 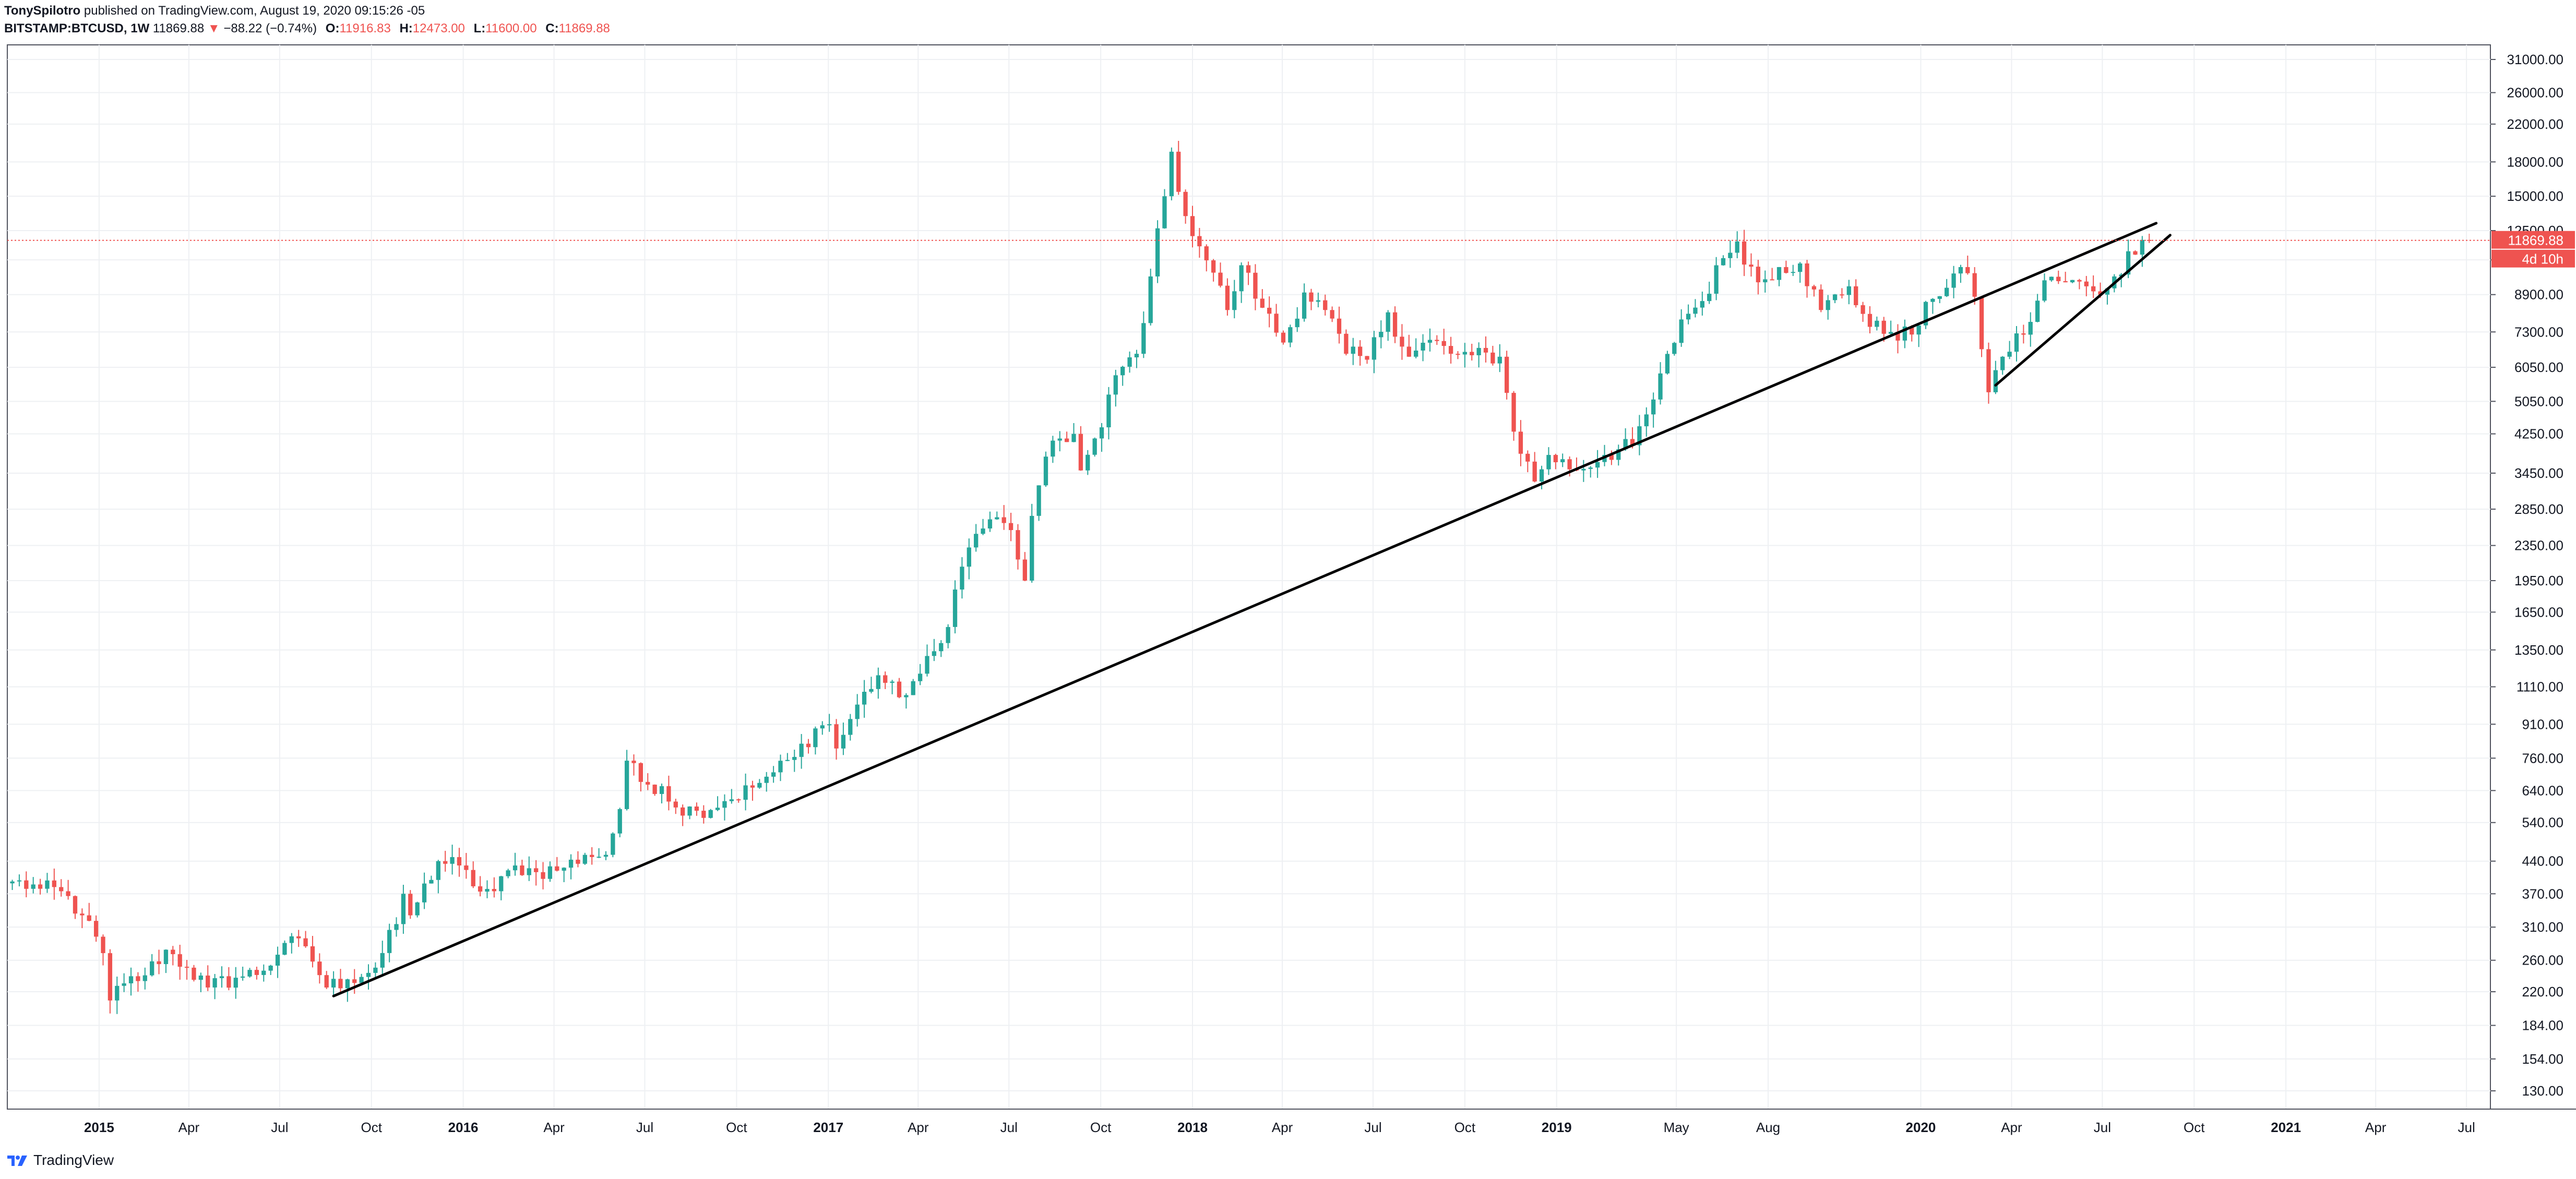 I want to click on tradingview-brand: TradingView, so click(x=60, y=1161).